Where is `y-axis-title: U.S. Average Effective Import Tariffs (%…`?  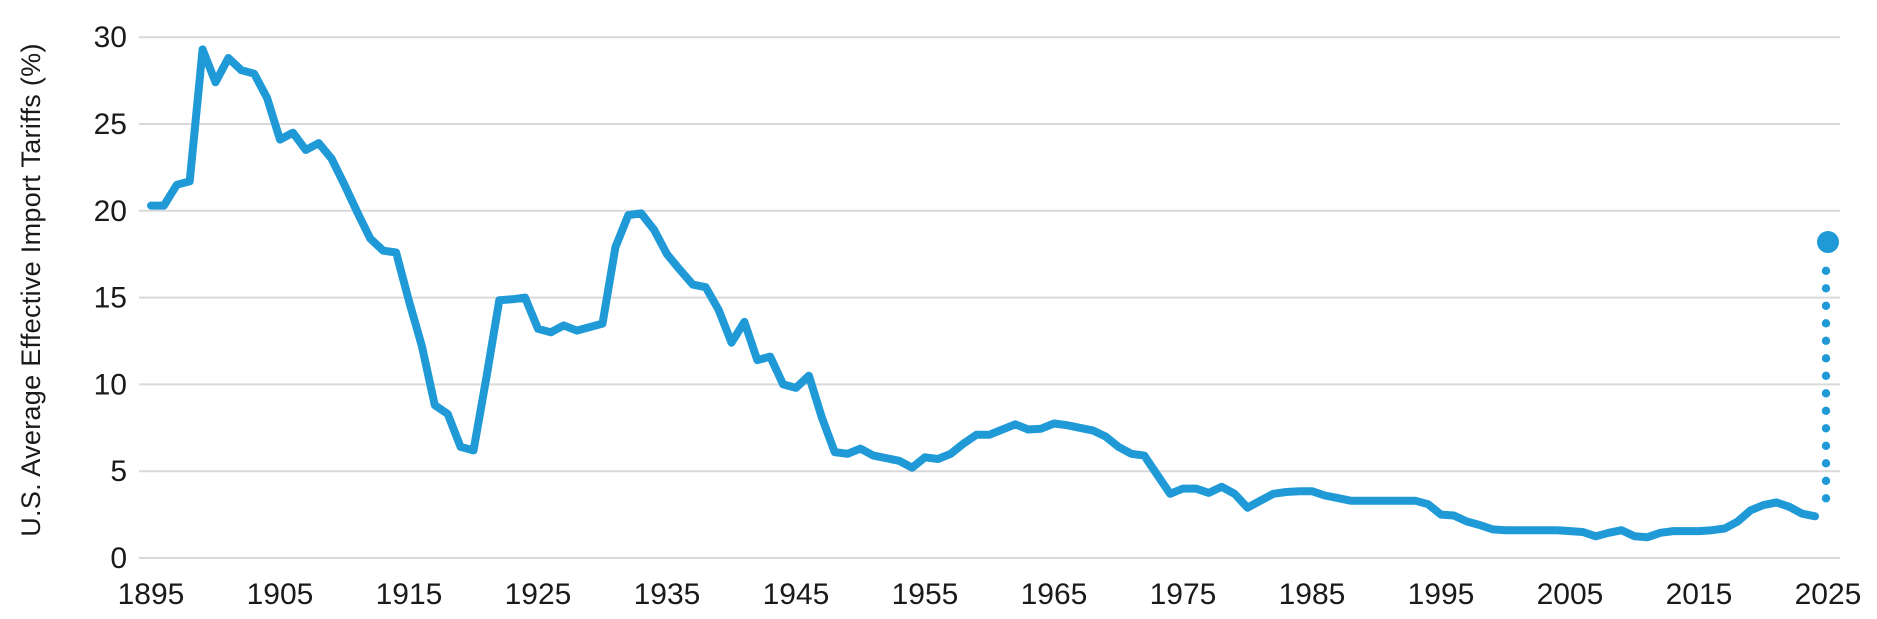
y-axis-title: U.S. Average Effective Import Tariffs (%… is located at coordinates (30, 290).